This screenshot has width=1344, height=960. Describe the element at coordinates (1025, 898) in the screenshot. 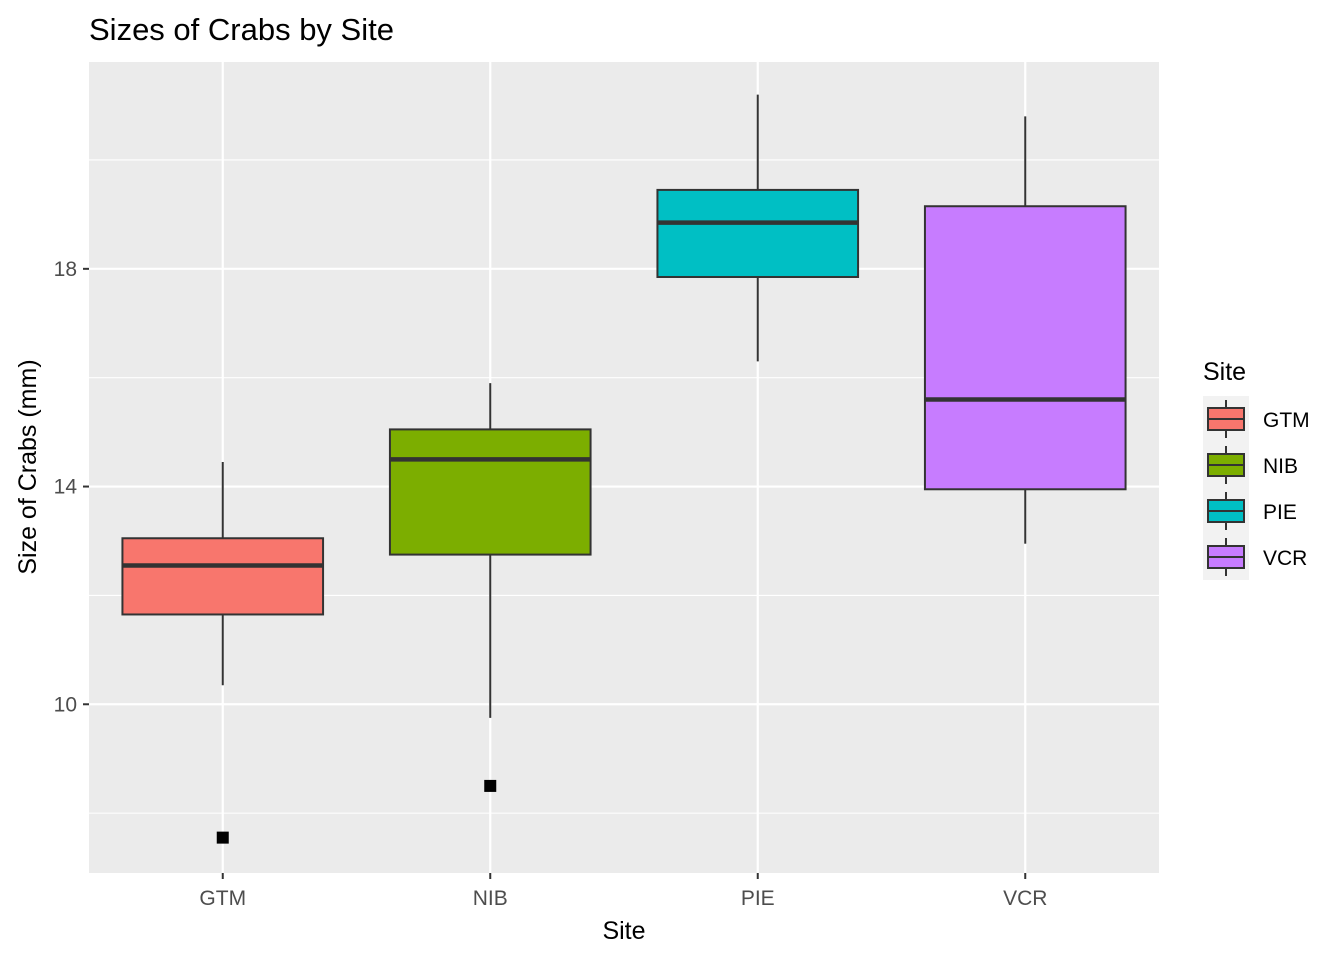

I see `x-tick-label: VCR` at that location.